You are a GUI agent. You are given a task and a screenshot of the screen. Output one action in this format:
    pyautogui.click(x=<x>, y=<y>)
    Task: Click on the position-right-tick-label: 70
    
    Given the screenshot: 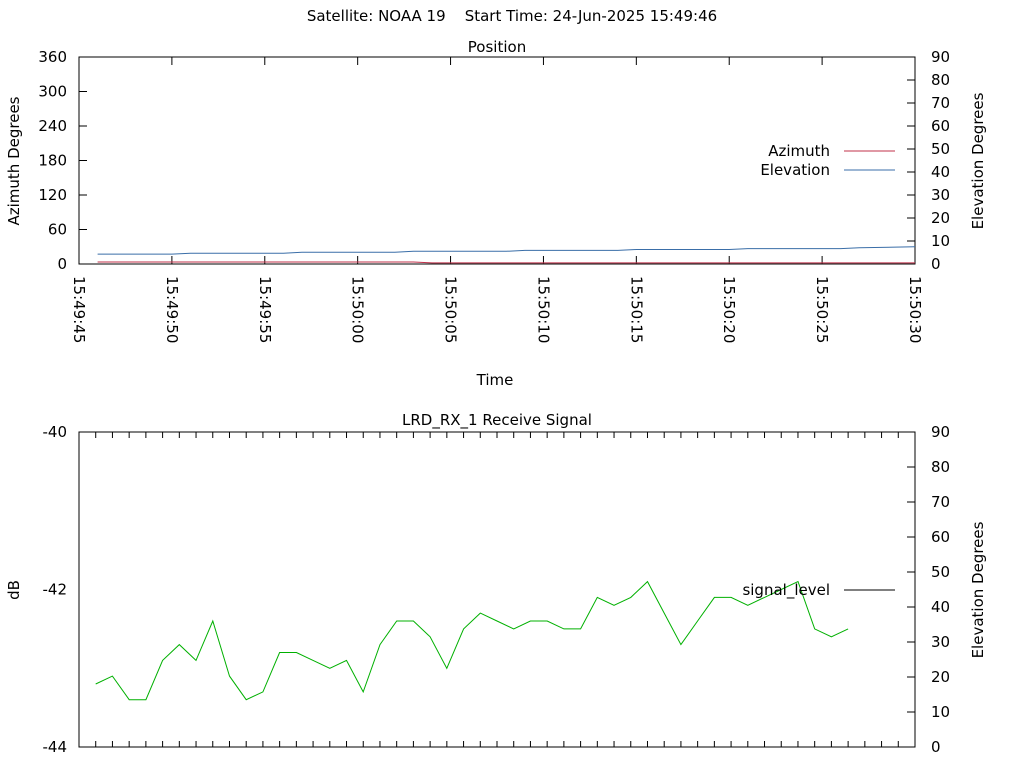 What is the action you would take?
    pyautogui.click(x=940, y=103)
    